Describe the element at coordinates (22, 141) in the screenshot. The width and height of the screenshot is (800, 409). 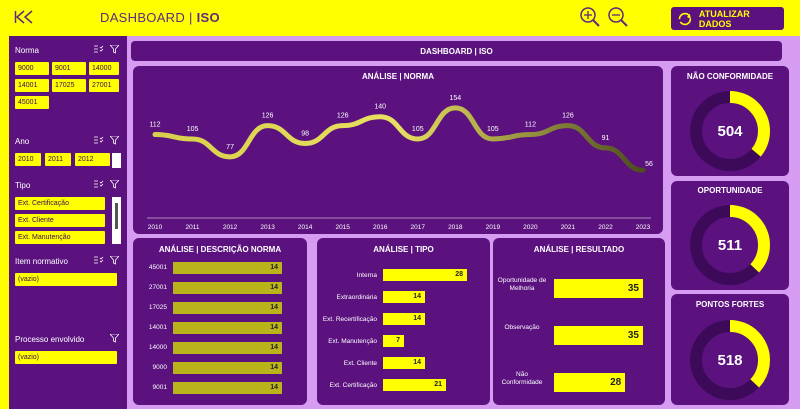
I see `filter-ano-label: Ano` at that location.